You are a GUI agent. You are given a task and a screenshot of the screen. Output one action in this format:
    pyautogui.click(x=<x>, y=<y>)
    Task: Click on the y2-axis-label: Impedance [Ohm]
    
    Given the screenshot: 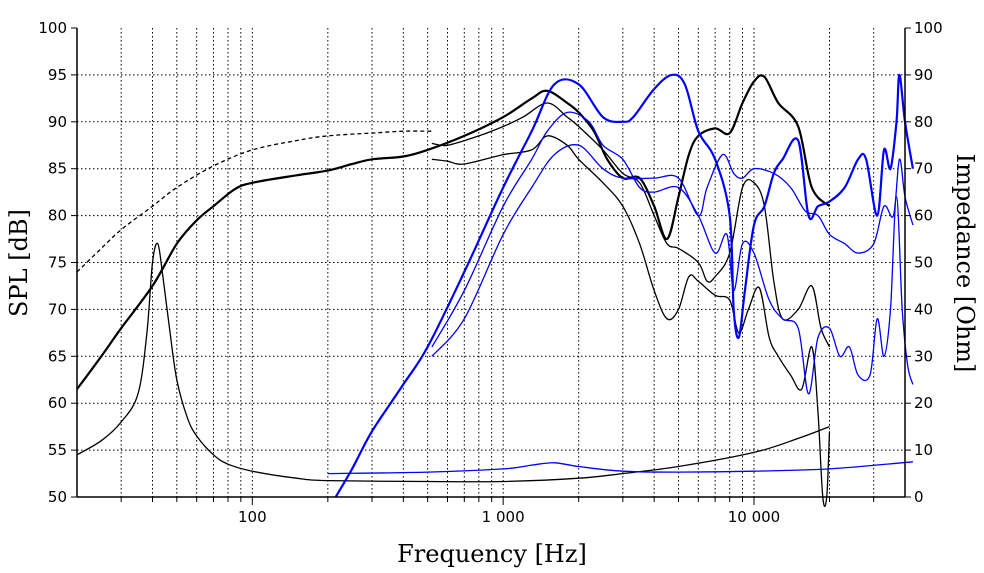 What is the action you would take?
    pyautogui.click(x=965, y=263)
    